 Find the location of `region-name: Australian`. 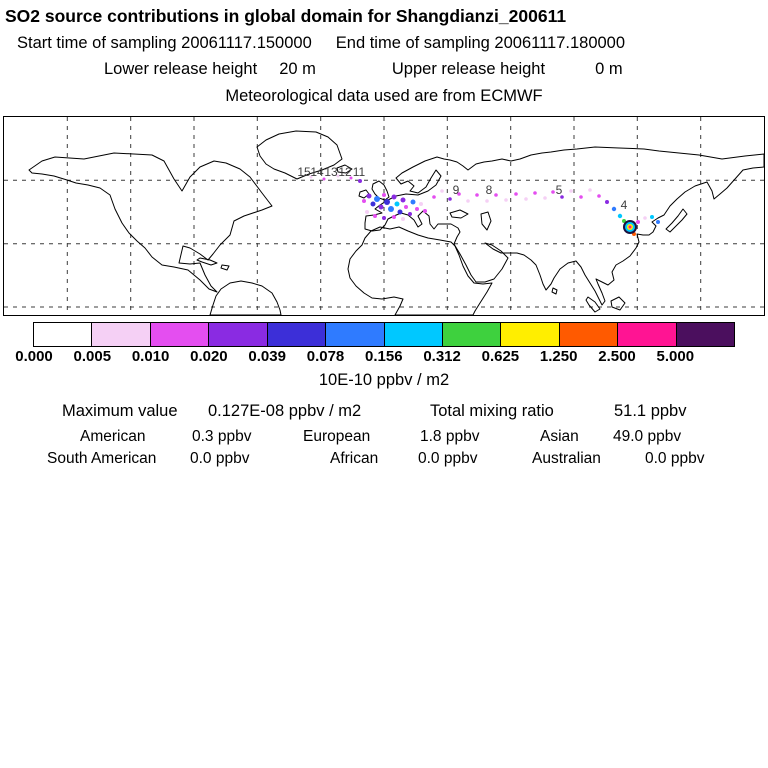

region-name: Australian is located at coordinates (566, 458).